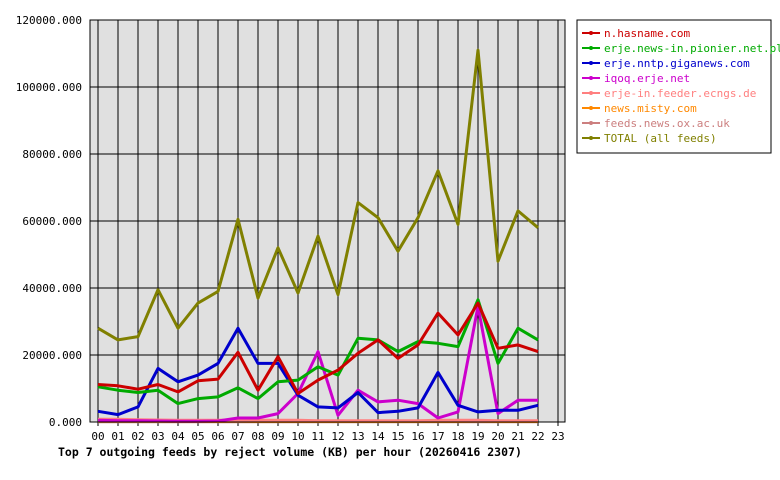 The height and width of the screenshot is (480, 780). I want to click on legend-label: erje.news-in.pionier.net.pl, so click(692, 48).